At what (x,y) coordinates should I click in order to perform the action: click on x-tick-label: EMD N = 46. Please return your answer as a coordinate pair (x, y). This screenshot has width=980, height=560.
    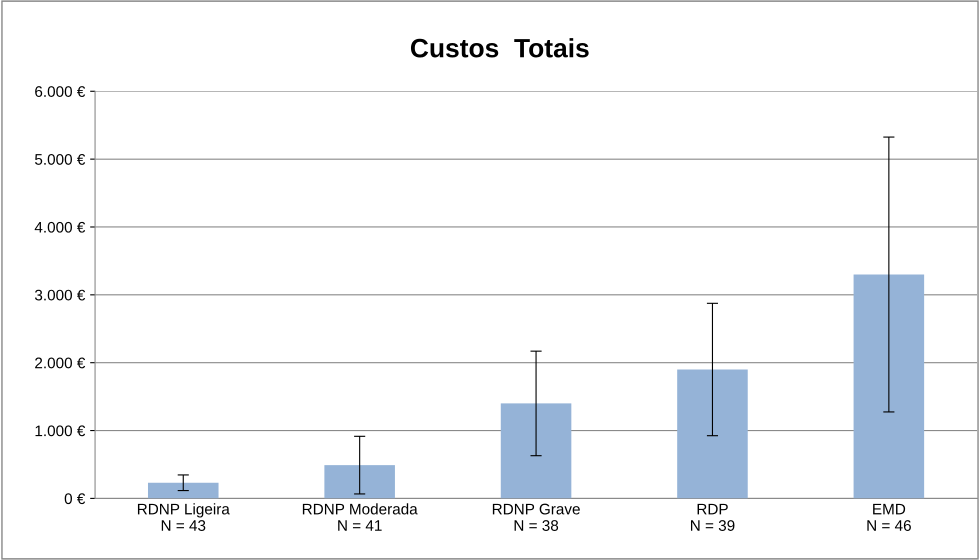
    Looking at the image, I should click on (889, 517).